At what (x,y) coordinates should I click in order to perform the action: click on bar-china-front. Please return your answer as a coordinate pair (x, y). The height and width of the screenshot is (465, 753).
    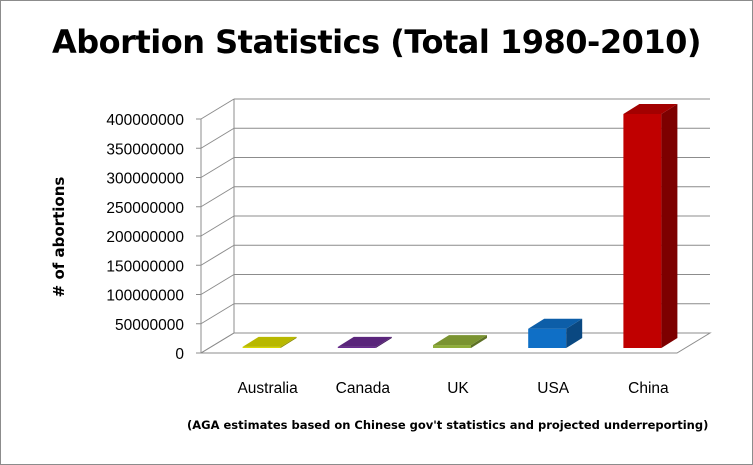
    Looking at the image, I should click on (642, 231).